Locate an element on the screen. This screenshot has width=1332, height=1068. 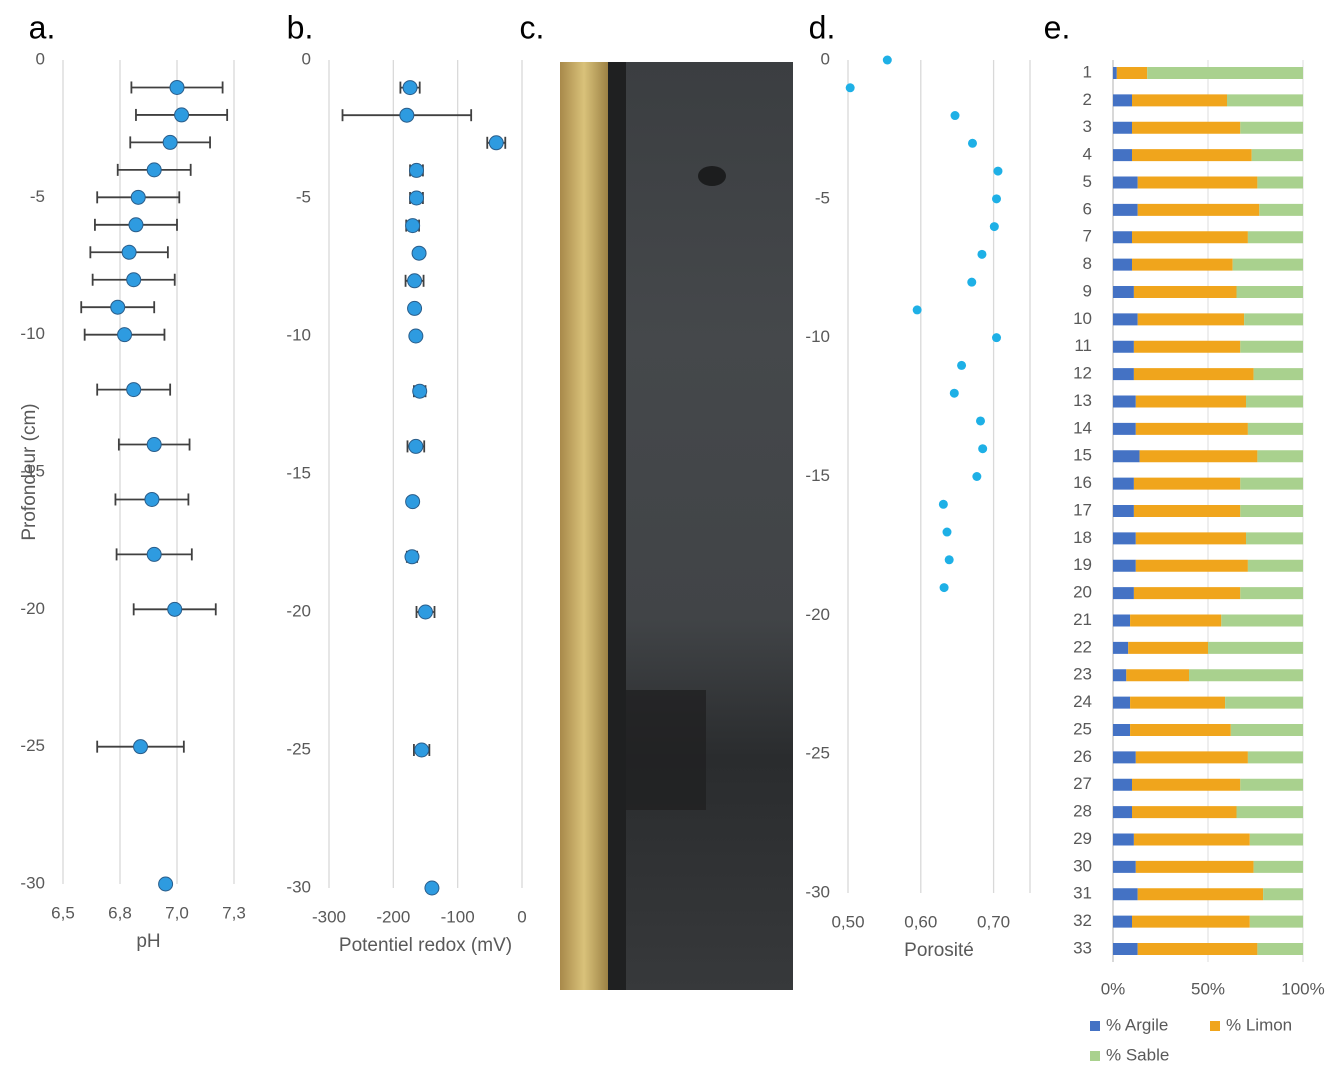
y-tick-label: 21 is located at coordinates (1082, 619).